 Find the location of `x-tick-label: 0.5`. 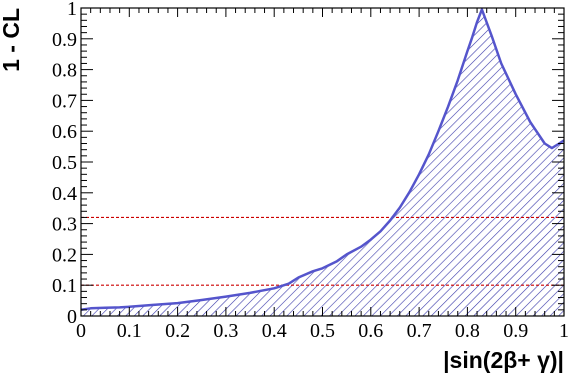

x-tick-label: 0.5 is located at coordinates (322, 331).